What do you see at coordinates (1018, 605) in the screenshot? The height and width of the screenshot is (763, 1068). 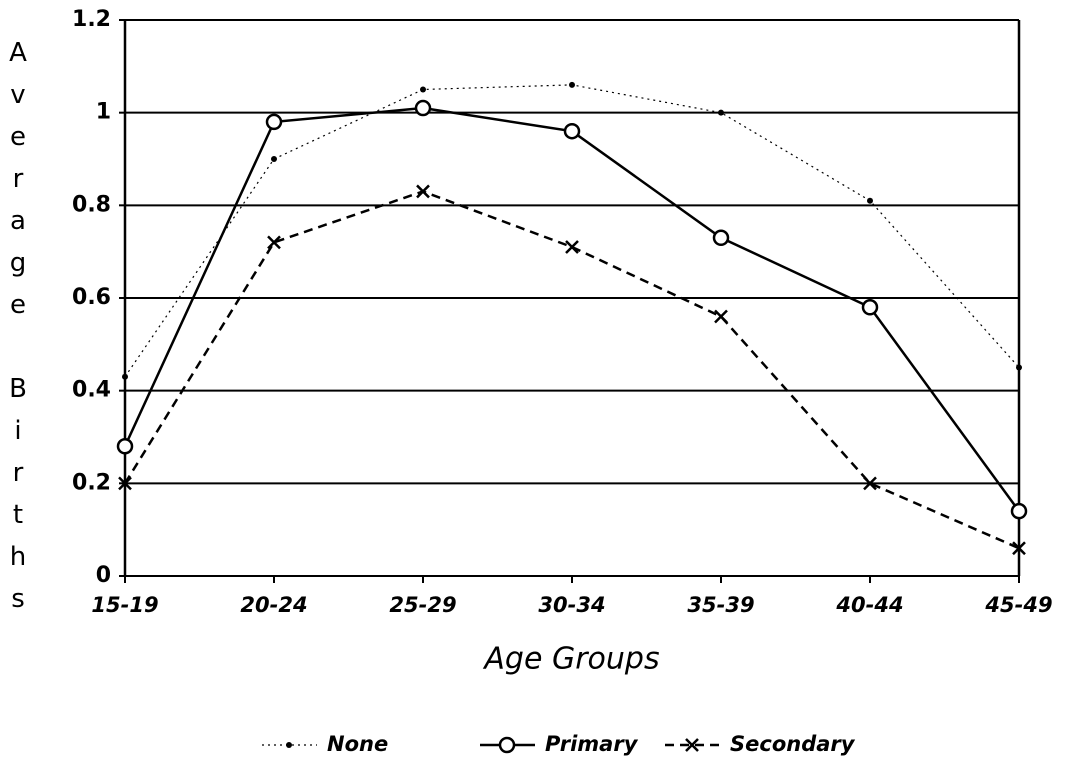 I see `x-tick-label: 45-49` at bounding box center [1018, 605].